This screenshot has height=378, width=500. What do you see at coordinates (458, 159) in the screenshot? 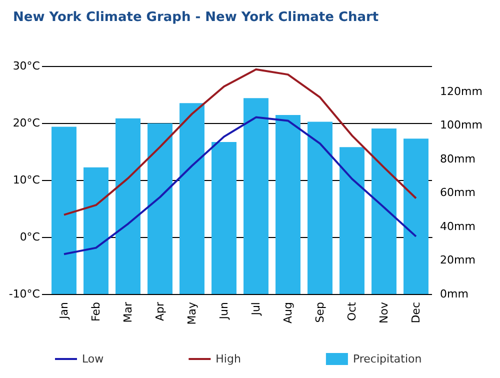
I see `y2-tick-label: 80mm` at bounding box center [458, 159].